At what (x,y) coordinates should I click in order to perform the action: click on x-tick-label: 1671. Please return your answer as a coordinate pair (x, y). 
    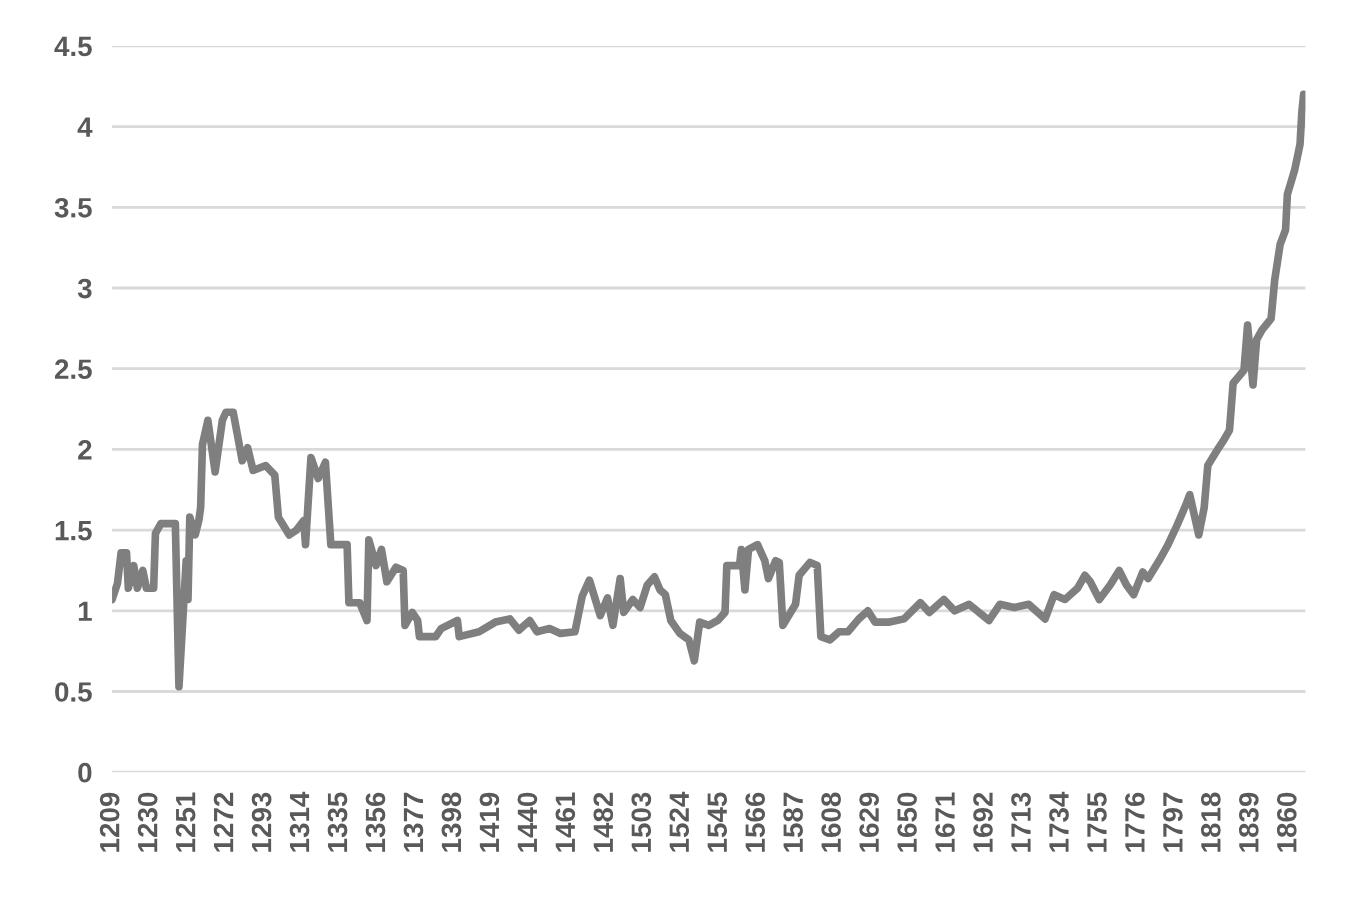
    Looking at the image, I should click on (945, 822).